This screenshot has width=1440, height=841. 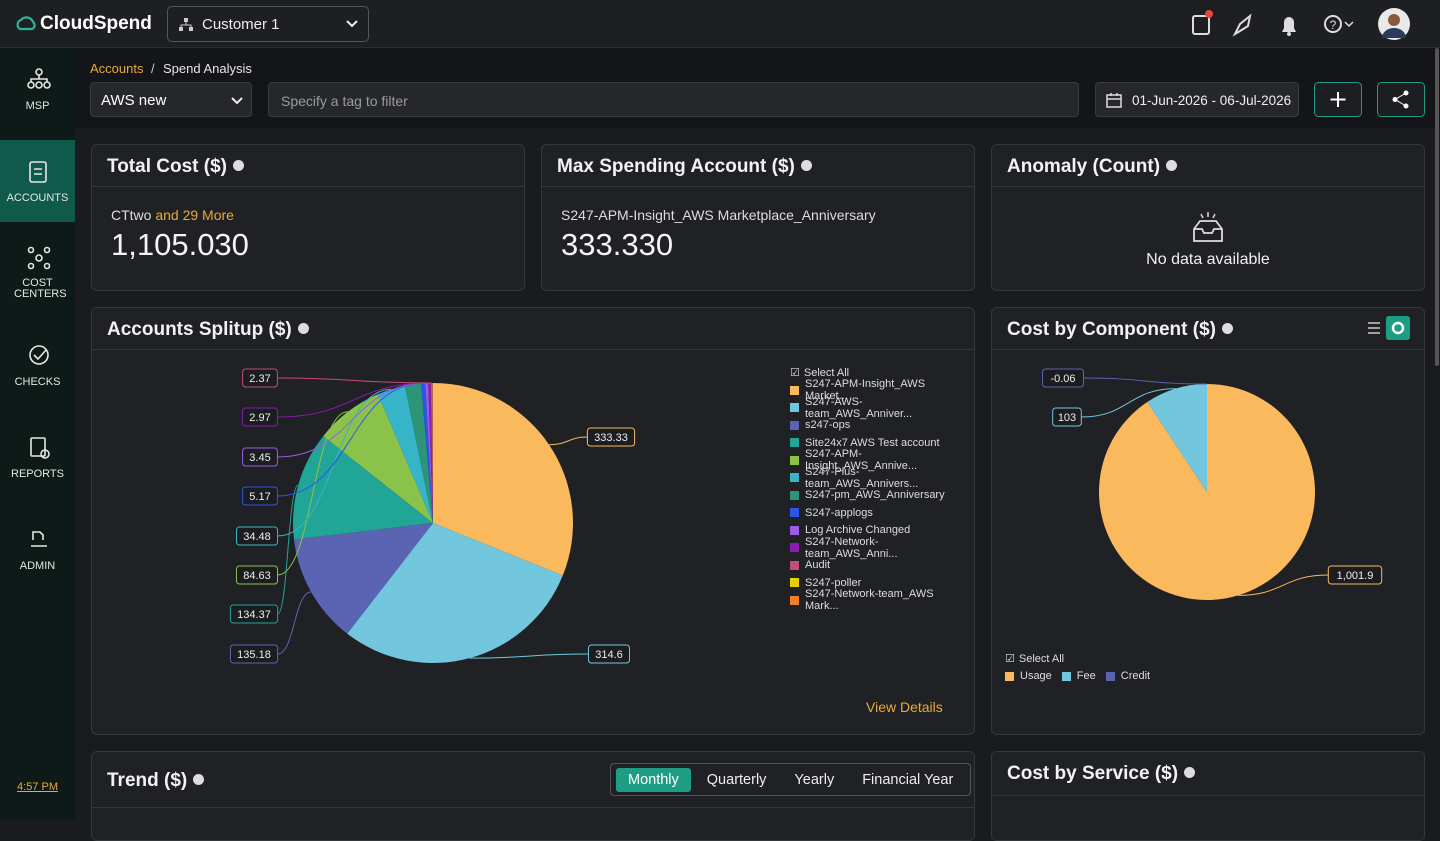 I want to click on cost-by-service-card: Cost by Service ($), so click(x=1208, y=796).